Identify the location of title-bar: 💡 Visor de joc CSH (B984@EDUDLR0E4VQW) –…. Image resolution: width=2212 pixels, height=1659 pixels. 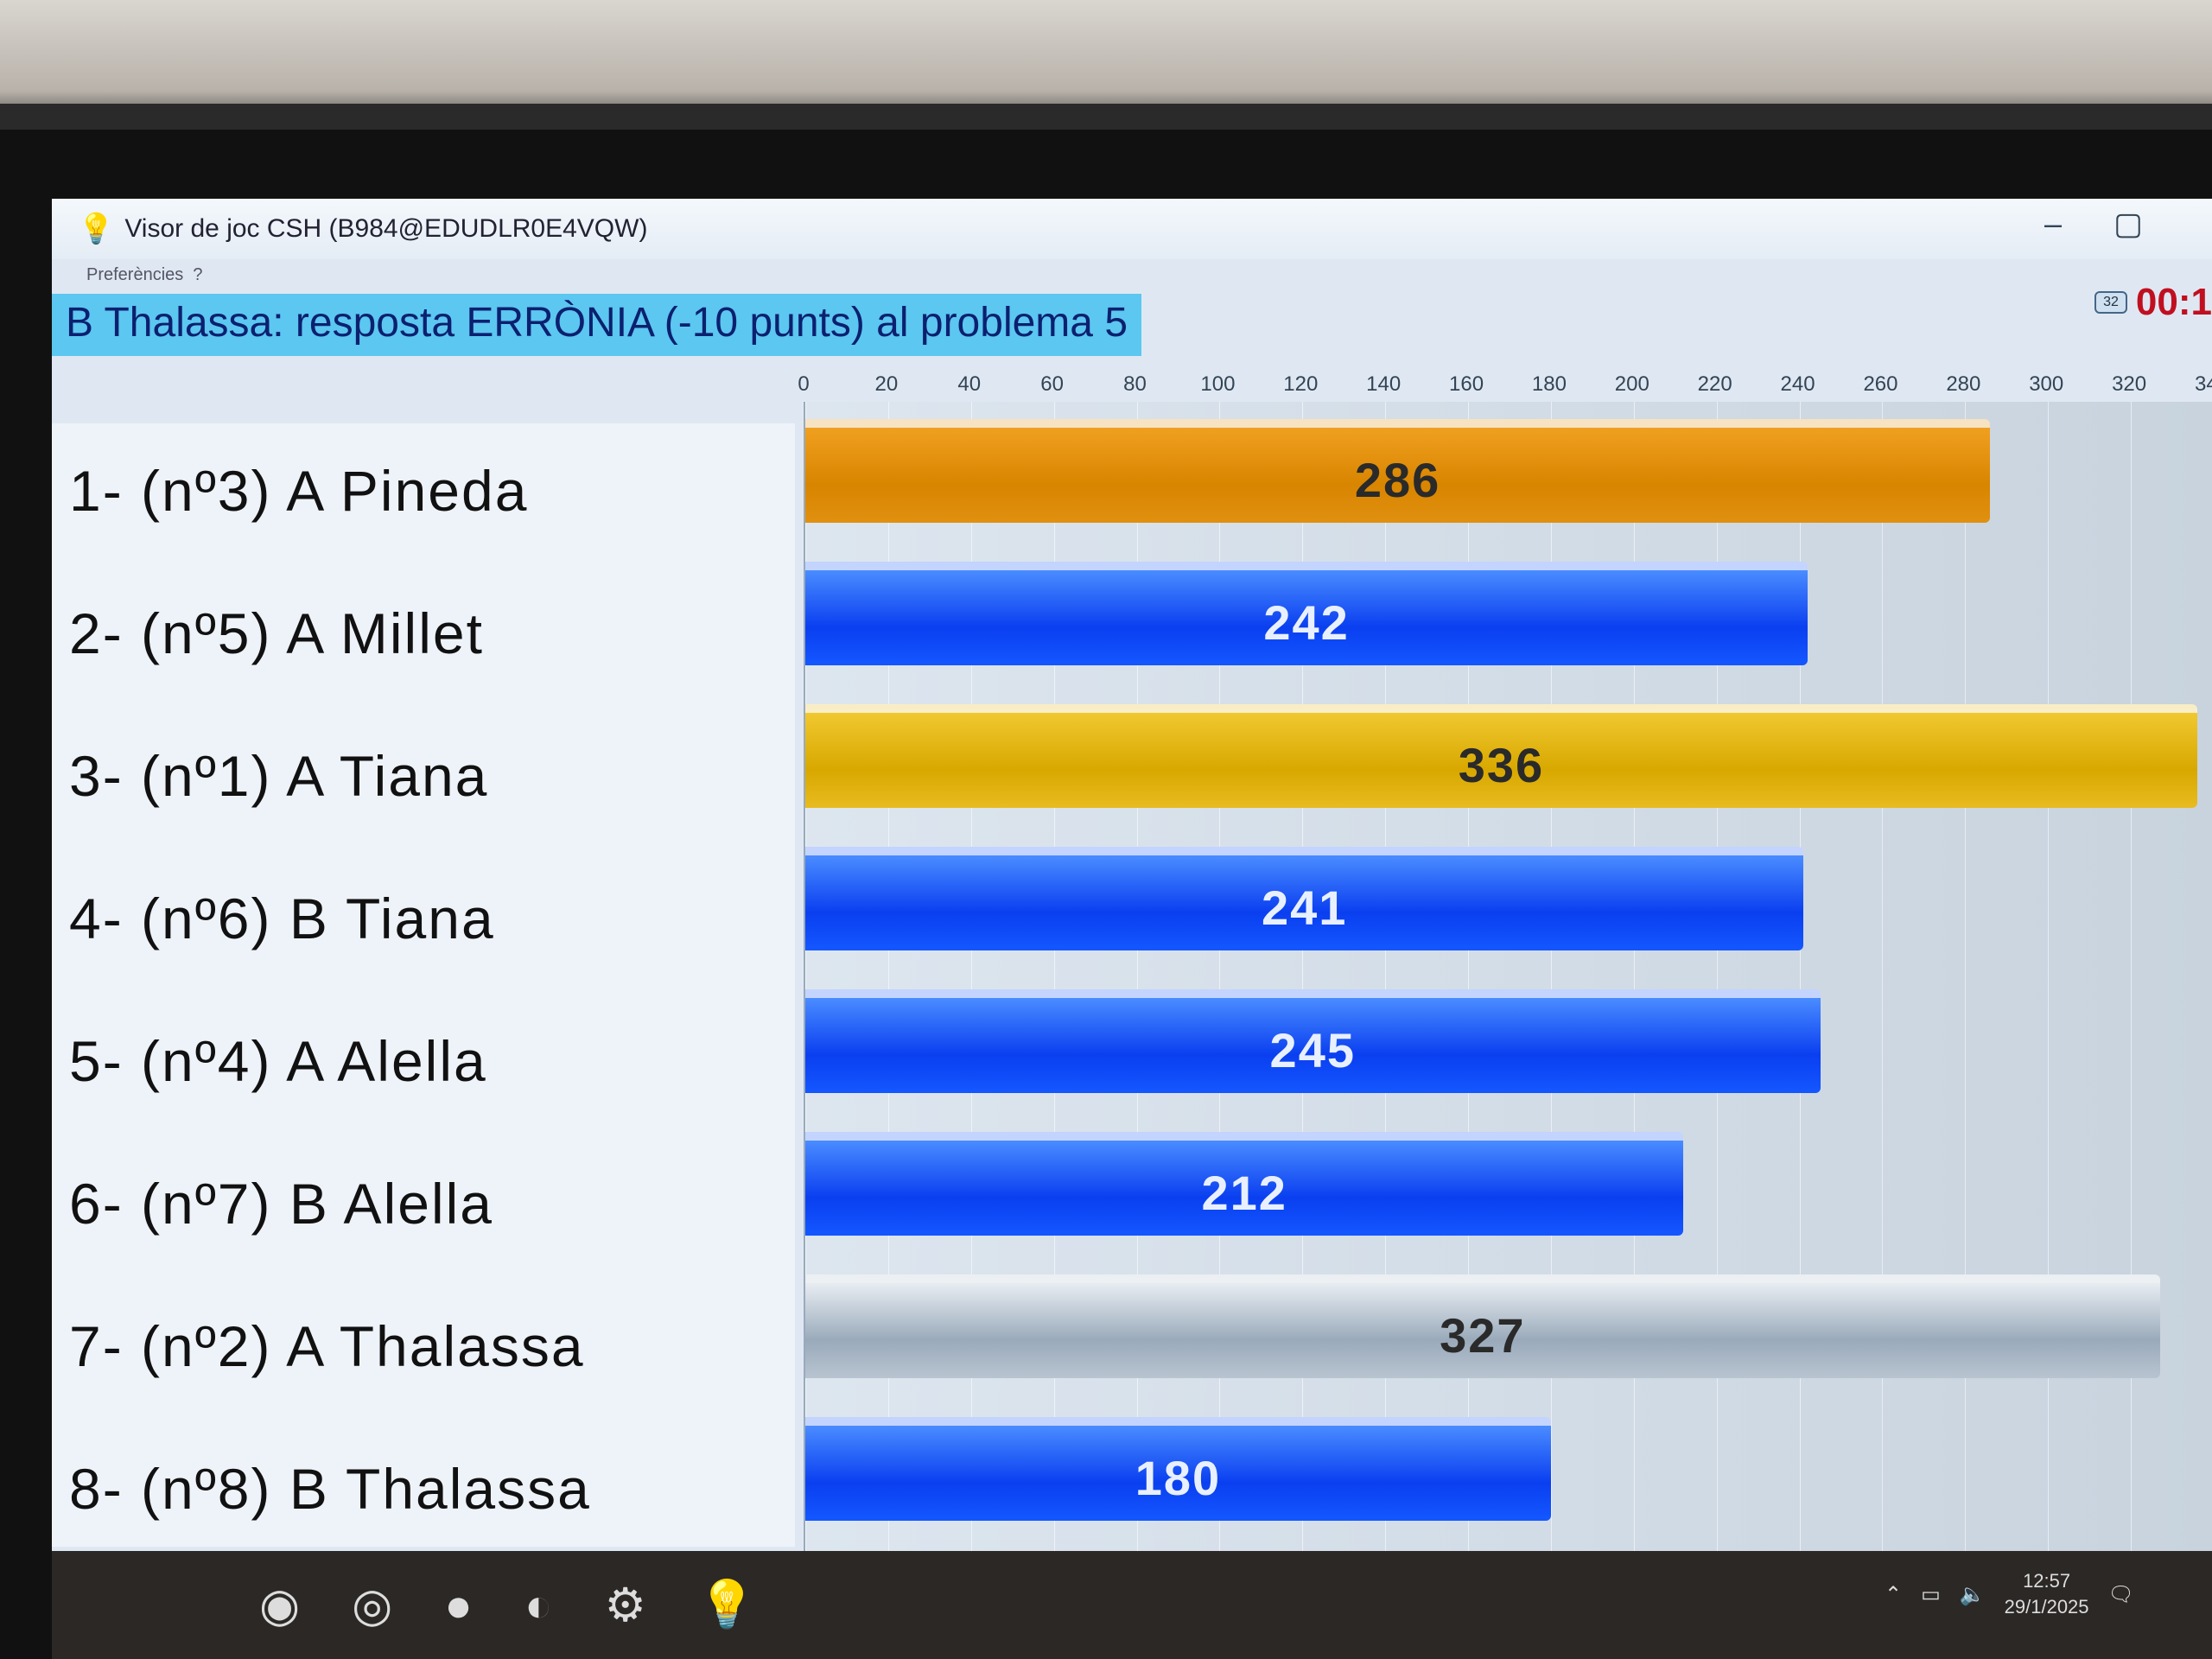
(1132, 229).